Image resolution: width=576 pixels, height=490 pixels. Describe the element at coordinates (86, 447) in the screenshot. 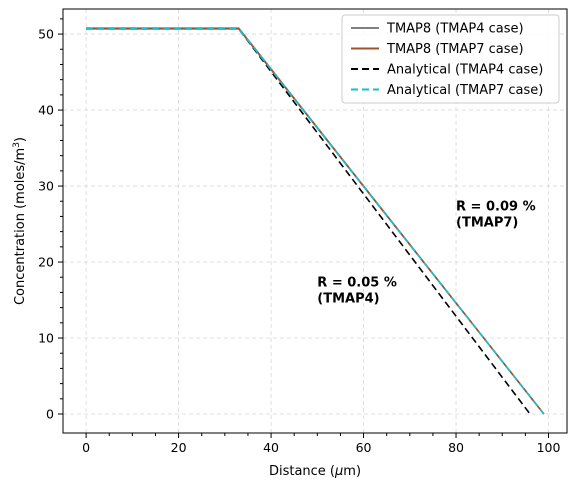

I see `x-tick-label: 0` at that location.